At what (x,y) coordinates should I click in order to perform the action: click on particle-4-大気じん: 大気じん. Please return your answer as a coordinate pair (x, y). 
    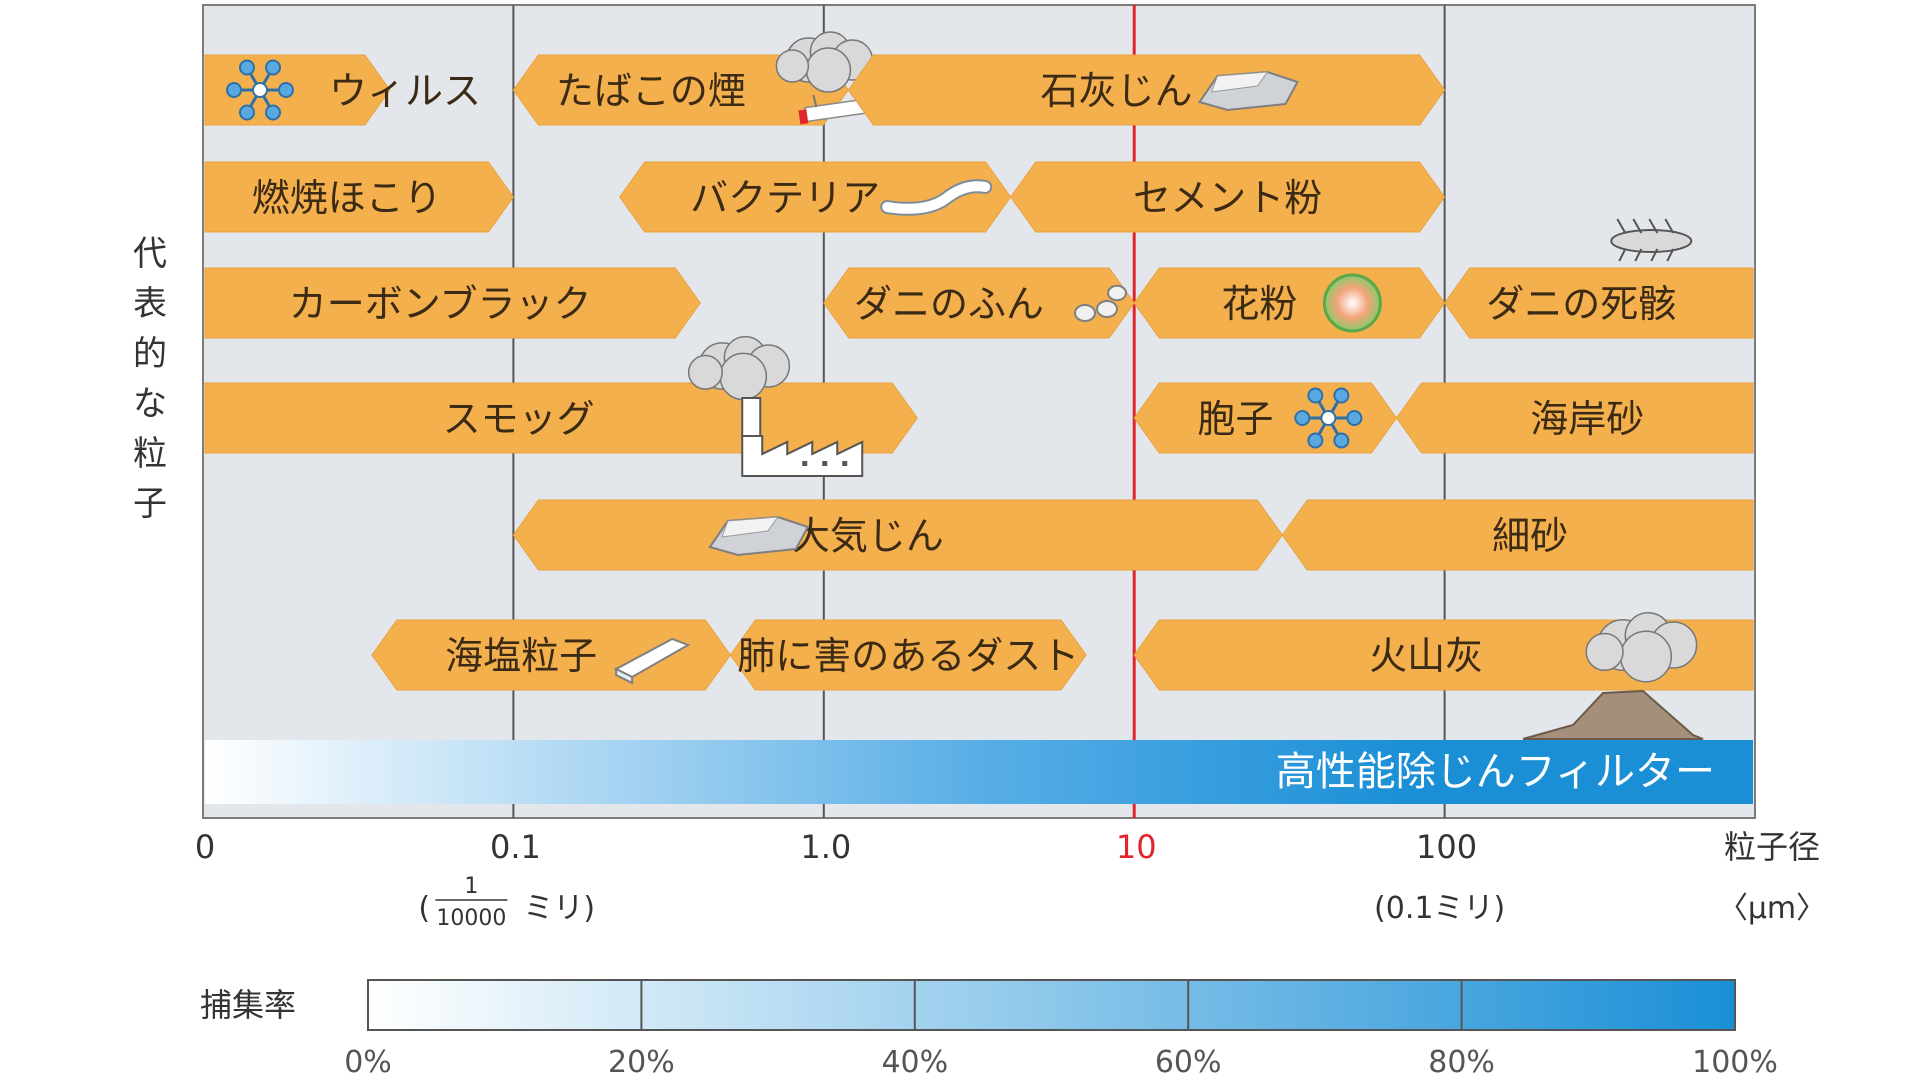
    Looking at the image, I should click on (897, 535).